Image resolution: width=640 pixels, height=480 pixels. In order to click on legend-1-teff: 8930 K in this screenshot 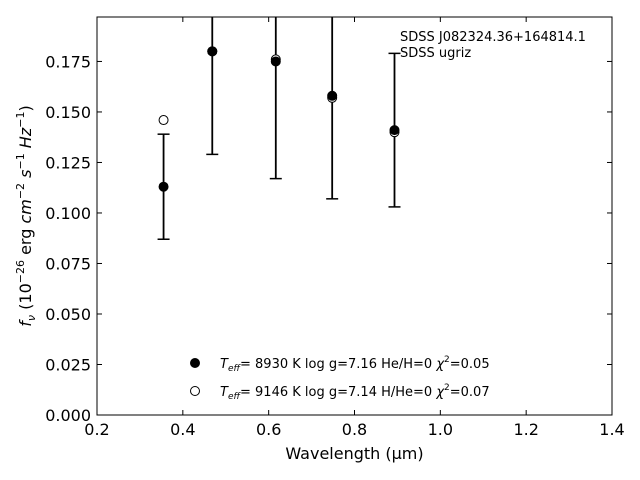, I will do `click(278, 364)`.